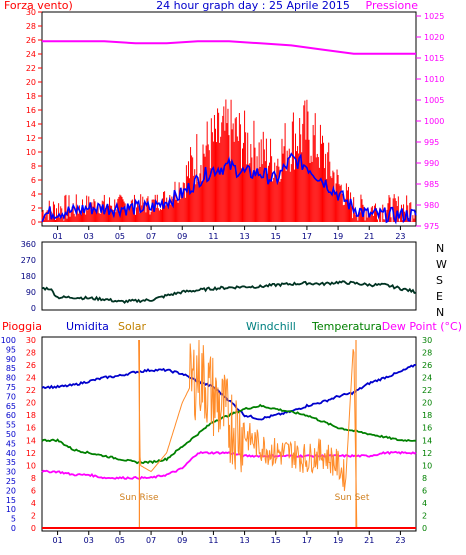 The width and height of the screenshot is (466, 555). What do you see at coordinates (8, 340) in the screenshot?
I see `humidity-tick-label: 100` at bounding box center [8, 340].